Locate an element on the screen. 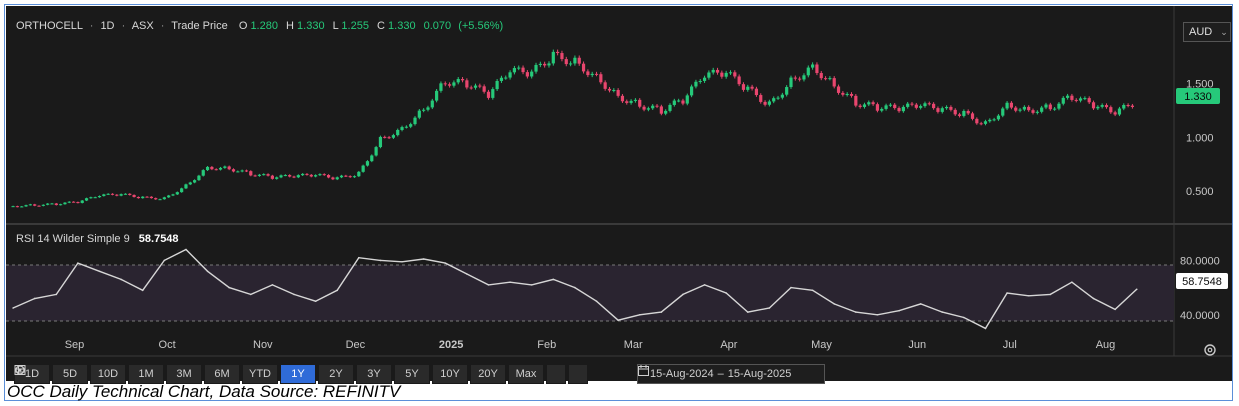  range-button-3m: 3M is located at coordinates (184, 374).